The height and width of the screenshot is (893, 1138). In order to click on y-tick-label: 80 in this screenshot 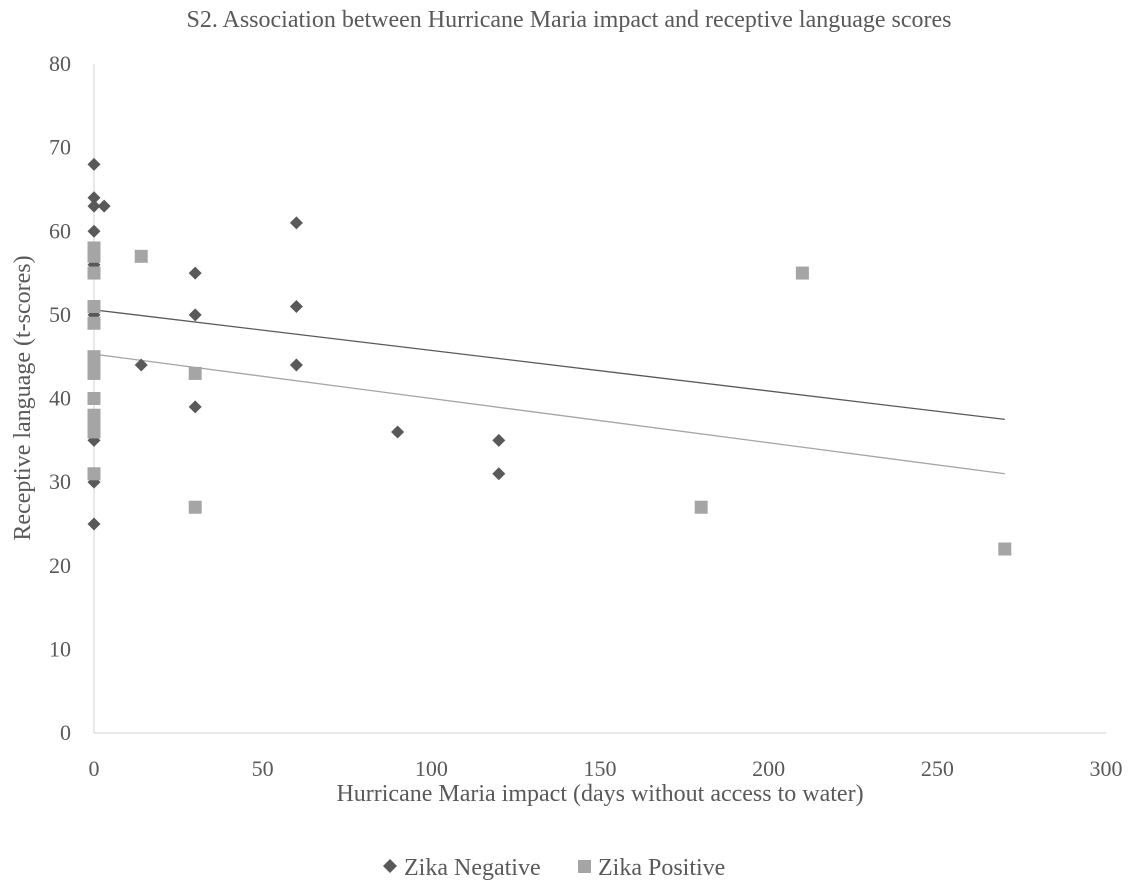, I will do `click(60, 63)`.